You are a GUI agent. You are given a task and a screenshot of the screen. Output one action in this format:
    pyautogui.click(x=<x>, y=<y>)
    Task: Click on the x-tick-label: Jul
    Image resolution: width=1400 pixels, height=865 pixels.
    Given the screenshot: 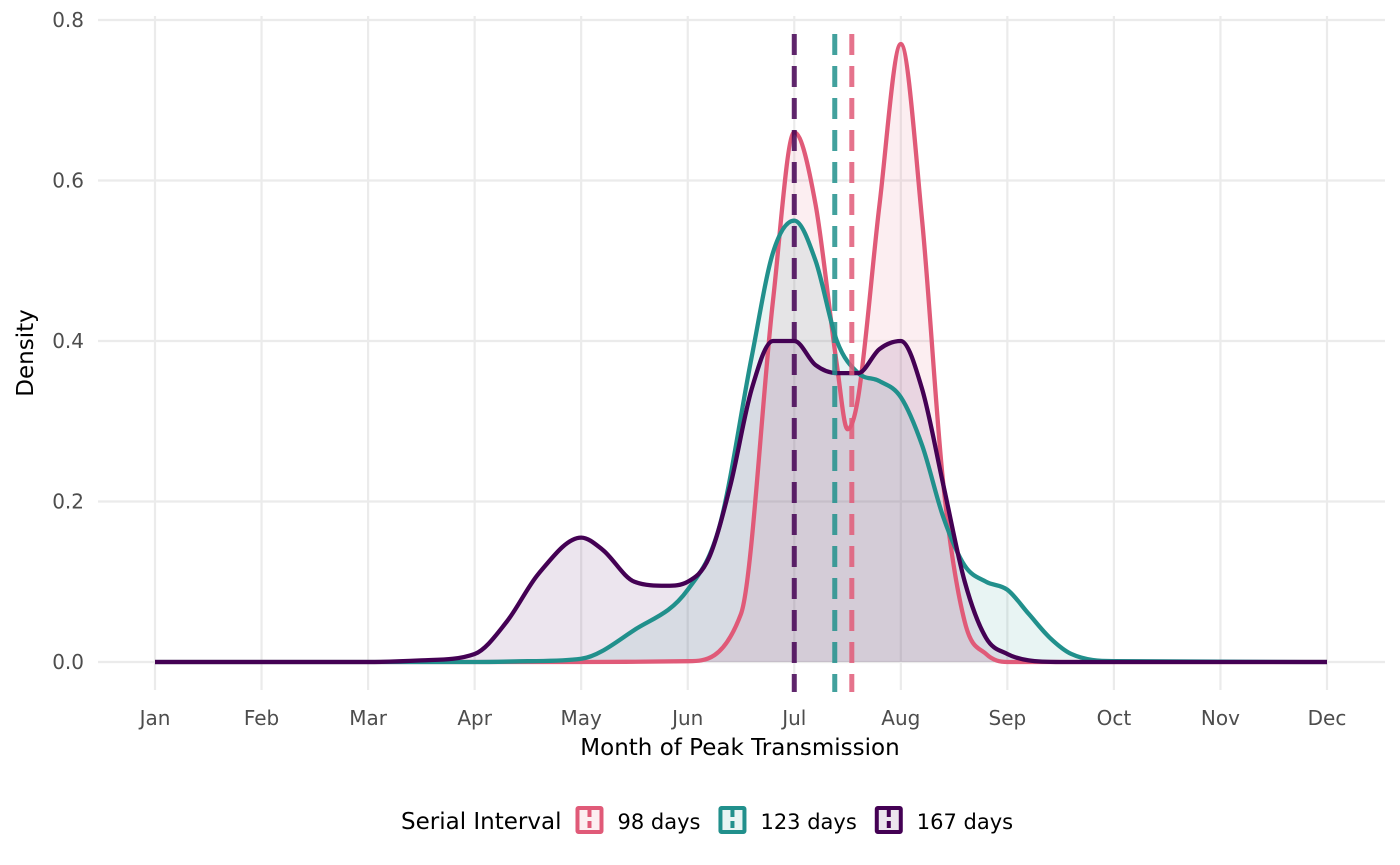 What is the action you would take?
    pyautogui.click(x=793, y=718)
    